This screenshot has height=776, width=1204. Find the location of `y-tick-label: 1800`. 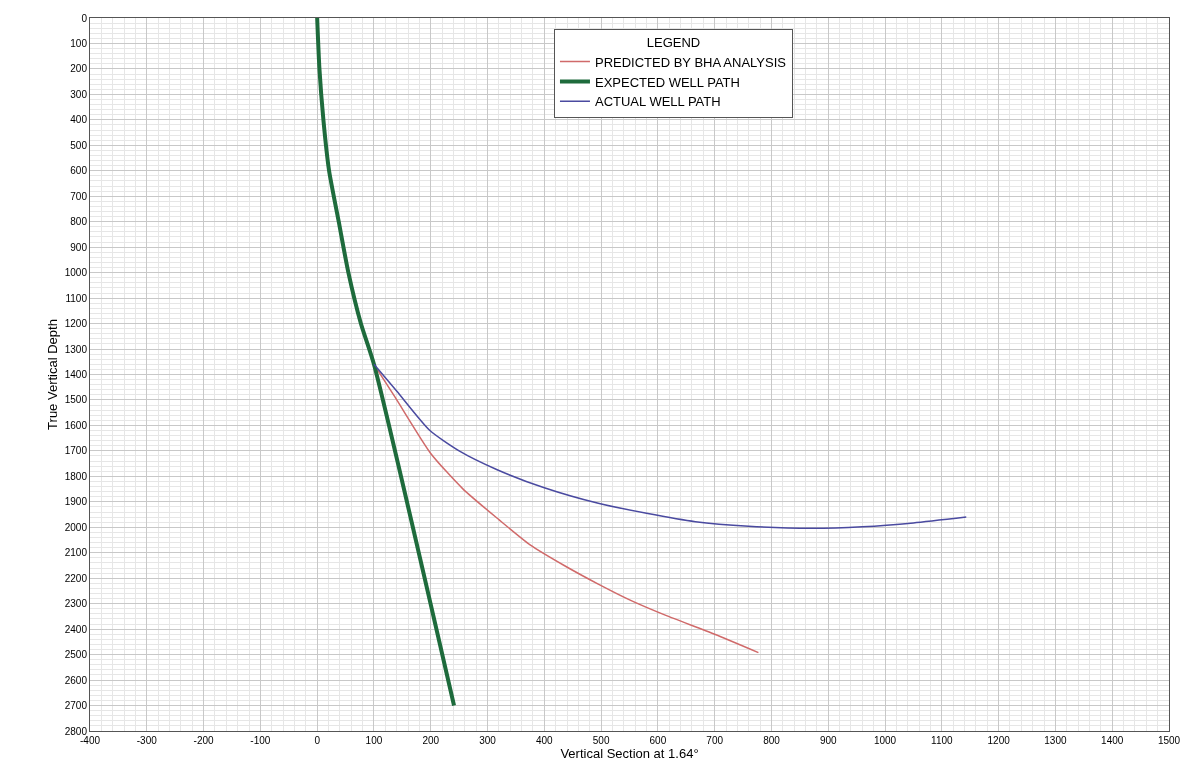

y-tick-label: 1800 is located at coordinates (76, 476).